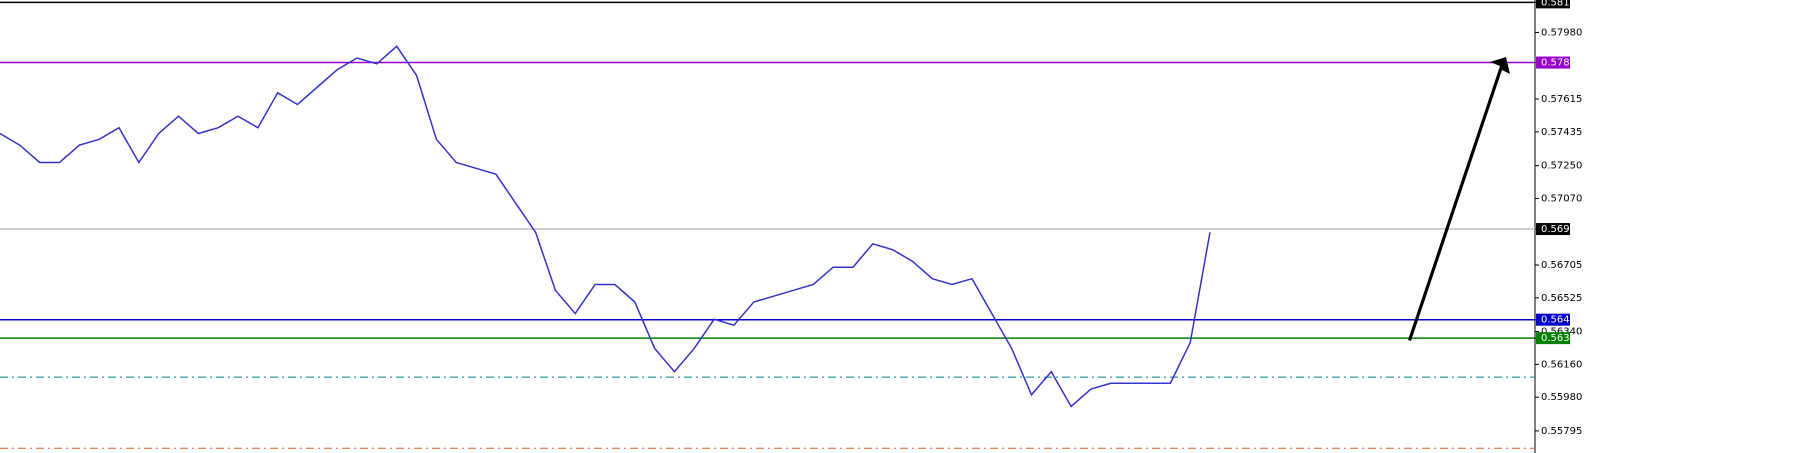 This screenshot has width=1805, height=453. I want to click on y-tick-label: 0.56902, so click(1561, 229).